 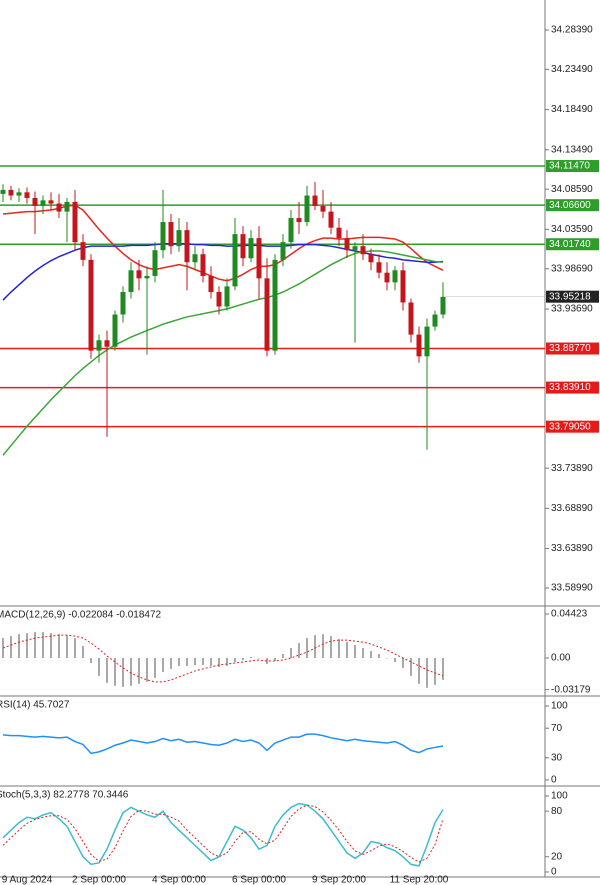 I want to click on y-tick-label: 33.63890, so click(x=572, y=548).